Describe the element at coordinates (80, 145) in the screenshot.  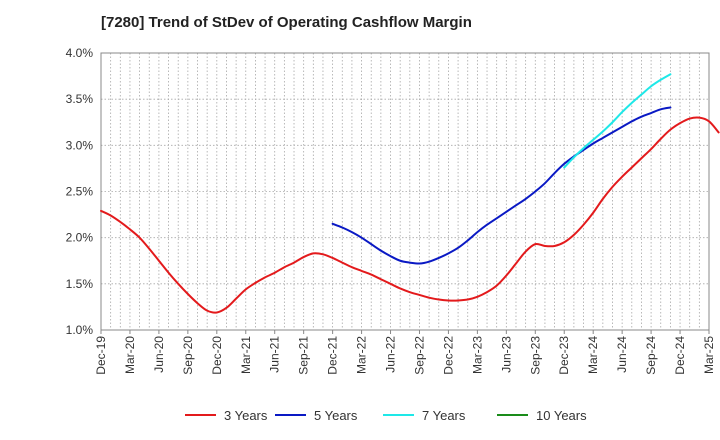
I see `y-tick-label: 3.0%` at that location.